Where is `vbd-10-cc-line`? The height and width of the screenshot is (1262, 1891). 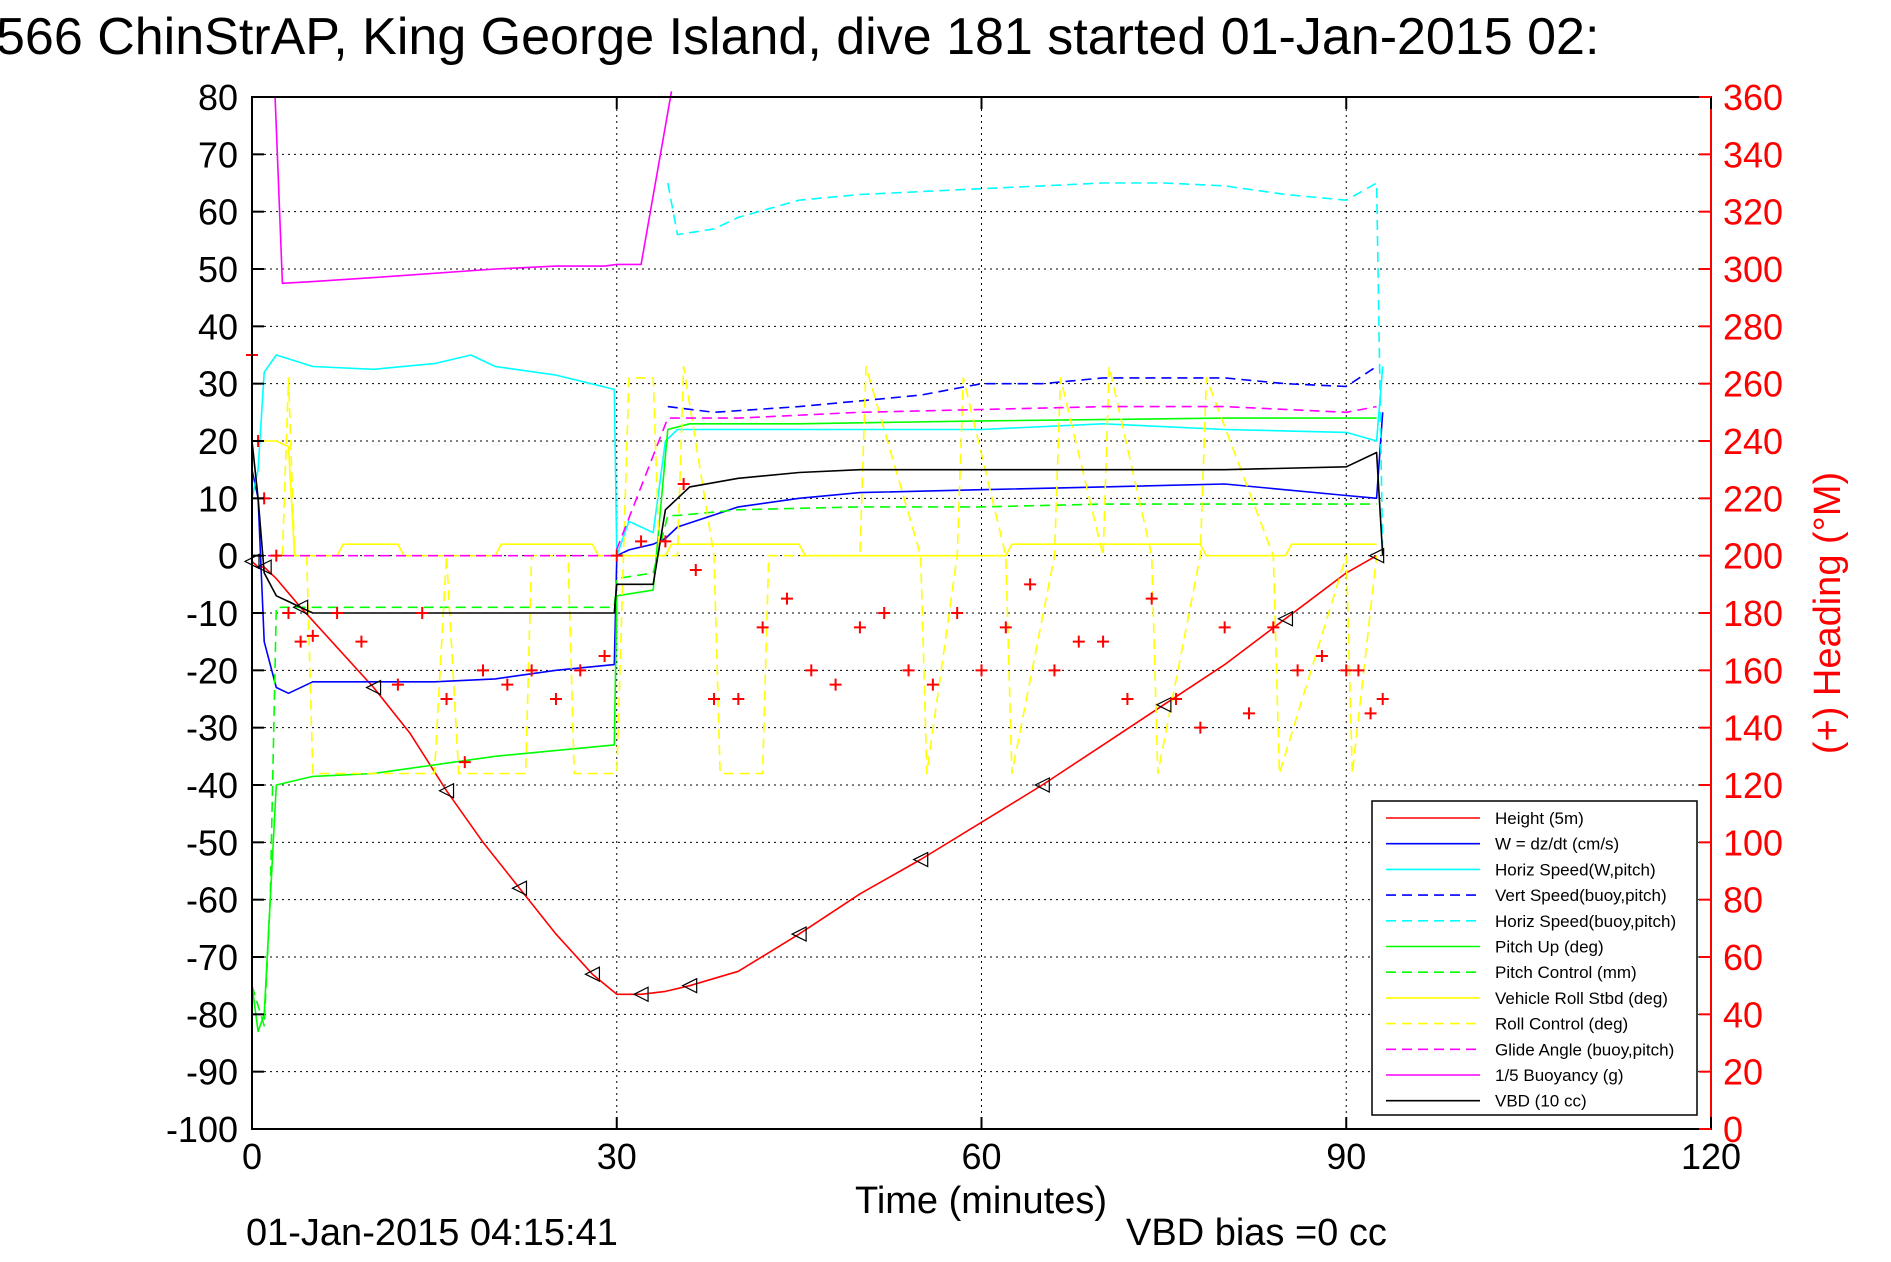
vbd-10-cc-line is located at coordinates (817, 527).